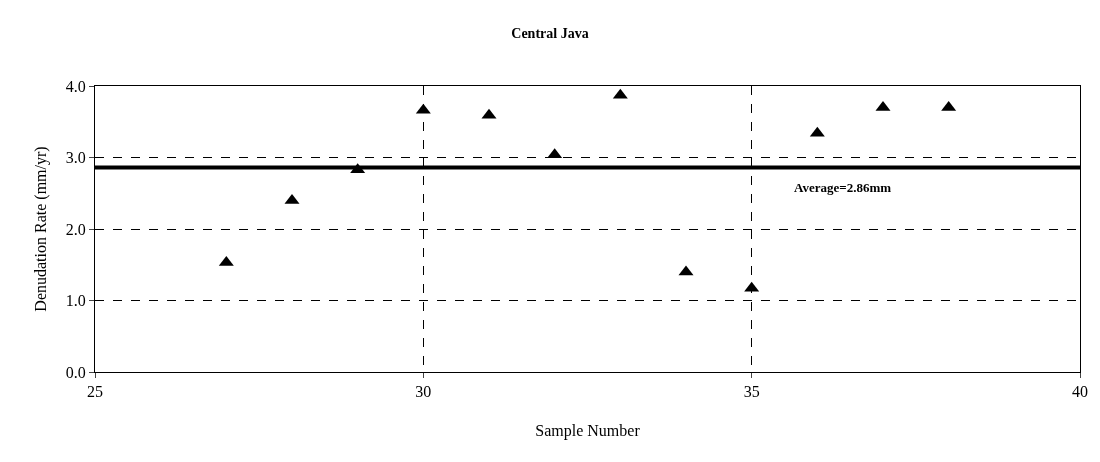 The image size is (1100, 462). I want to click on x-tick-label: 35, so click(751, 392).